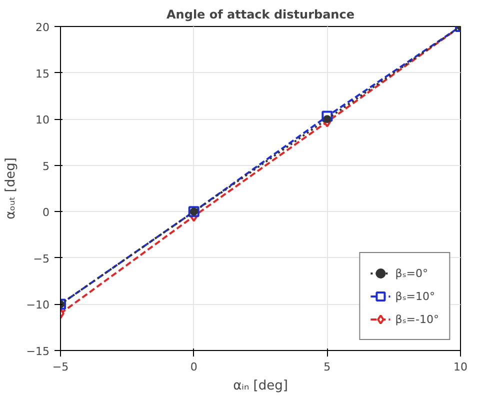 The height and width of the screenshot is (402, 486). What do you see at coordinates (41, 259) in the screenshot?
I see `y-tick-label: −5` at bounding box center [41, 259].